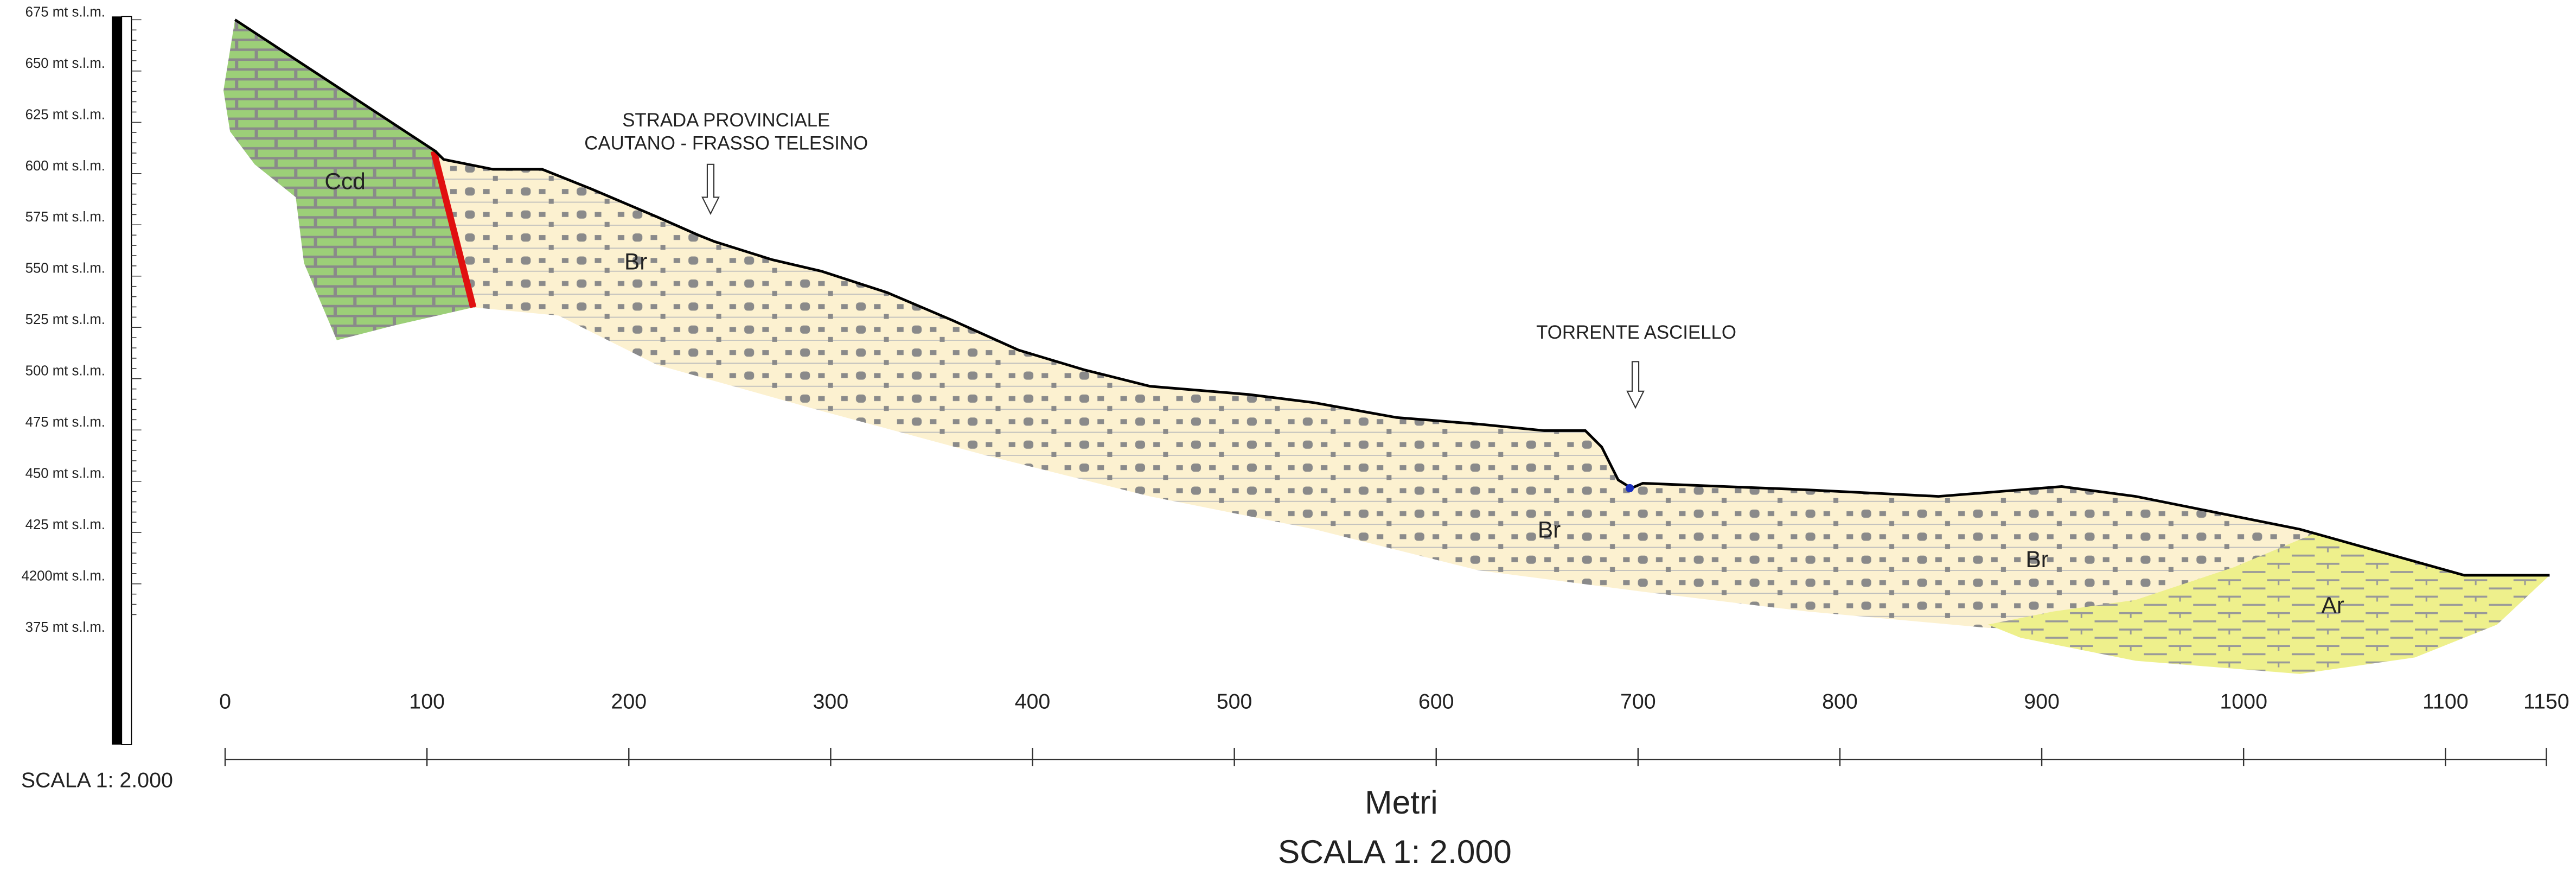  Describe the element at coordinates (1636, 332) in the screenshot. I see `annotation: TORRENTE ASCIELLO` at that location.